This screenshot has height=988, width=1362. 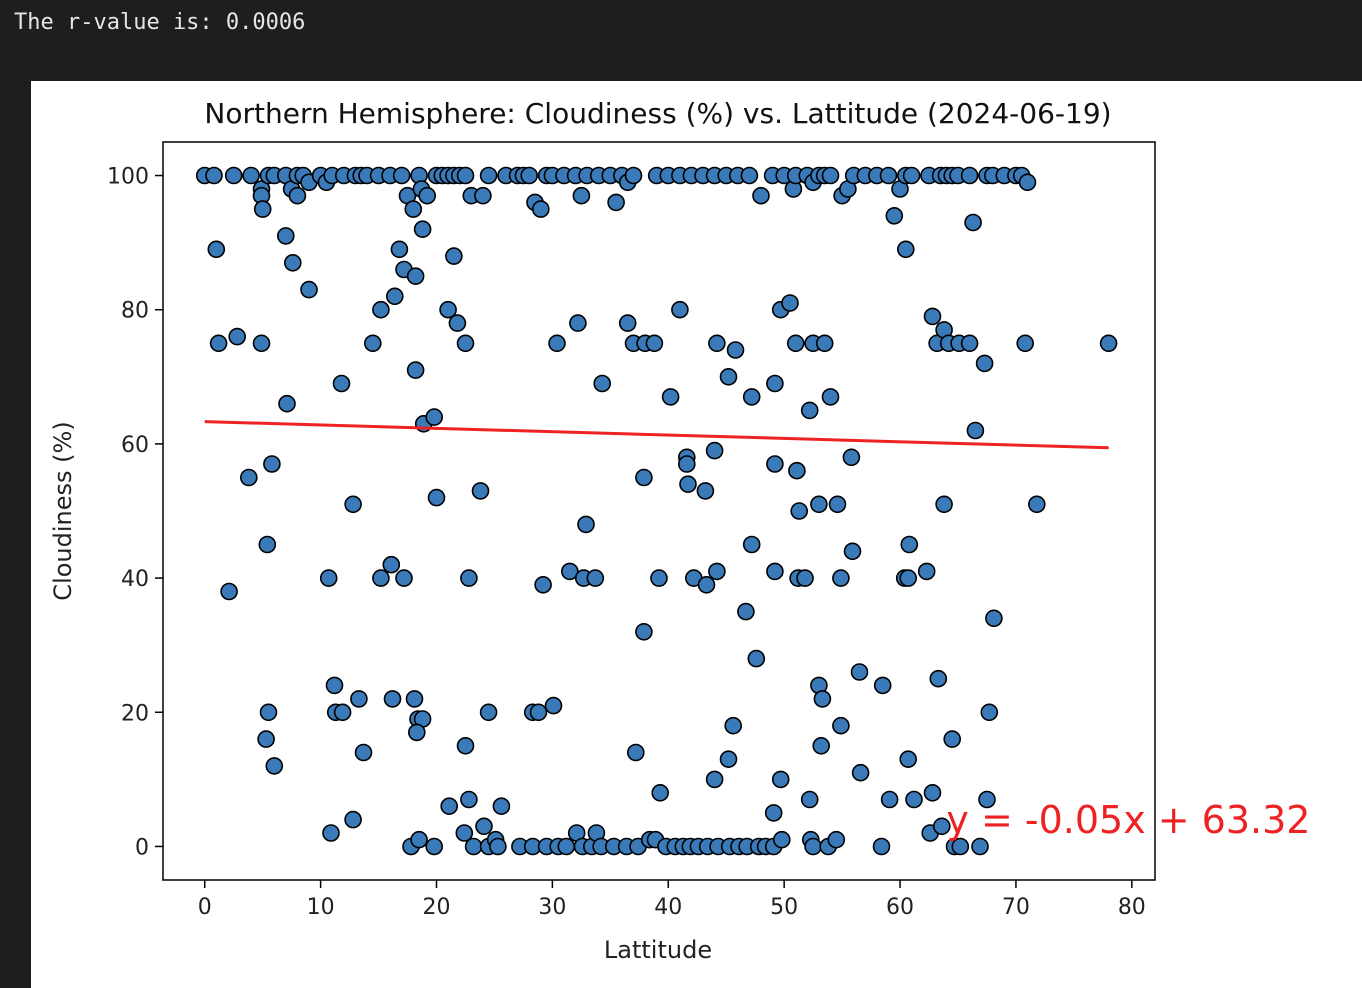 What do you see at coordinates (436, 907) in the screenshot?
I see `x-tick-label: 20` at bounding box center [436, 907].